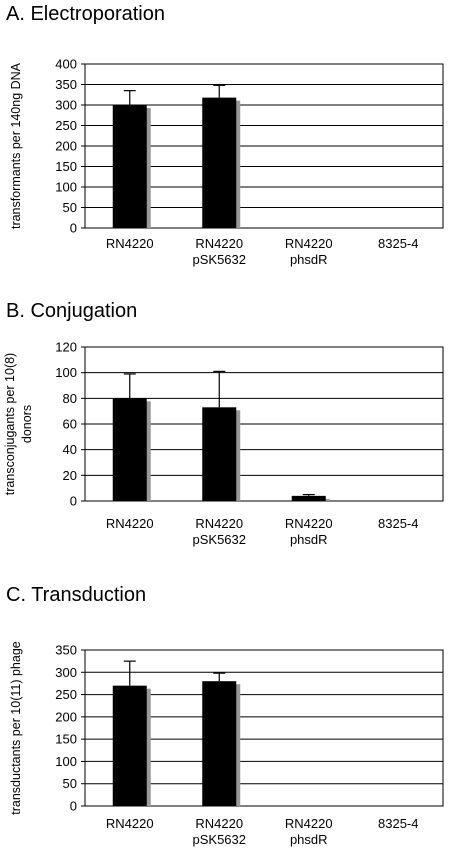 This screenshot has height=853, width=450. Describe the element at coordinates (85, 14) in the screenshot. I see `chart-title: A. Electroporation` at that location.